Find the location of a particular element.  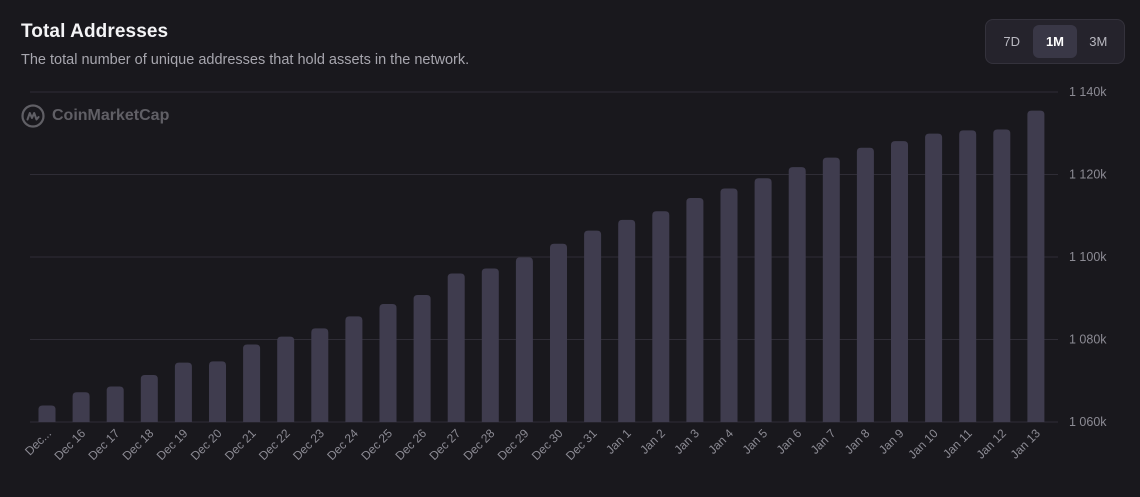

x-tick-label: Dec 21 is located at coordinates (240, 444).